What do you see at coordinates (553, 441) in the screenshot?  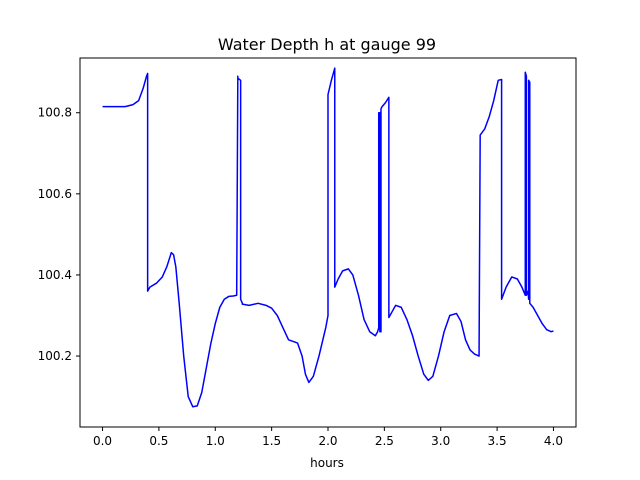 I see `x-tick-label: 4.0` at bounding box center [553, 441].